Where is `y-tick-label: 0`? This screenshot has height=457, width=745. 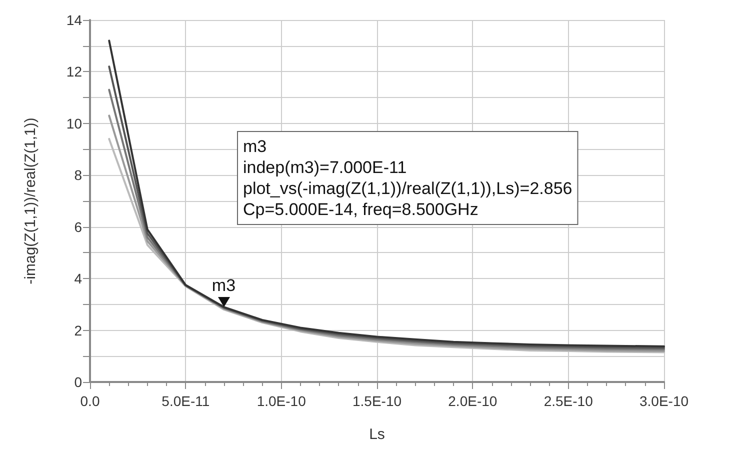 y-tick-label: 0 is located at coordinates (78, 382).